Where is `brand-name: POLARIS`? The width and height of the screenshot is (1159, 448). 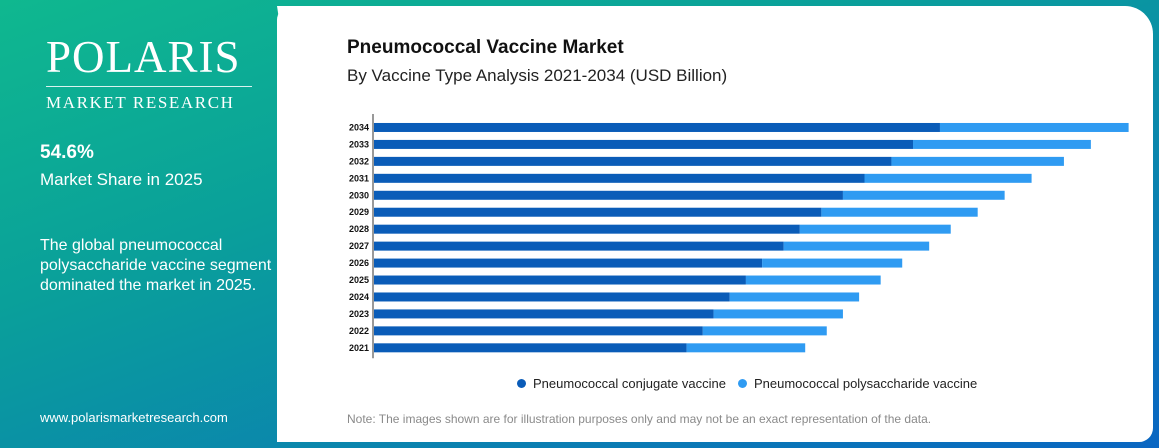 brand-name: POLARIS is located at coordinates (143, 57).